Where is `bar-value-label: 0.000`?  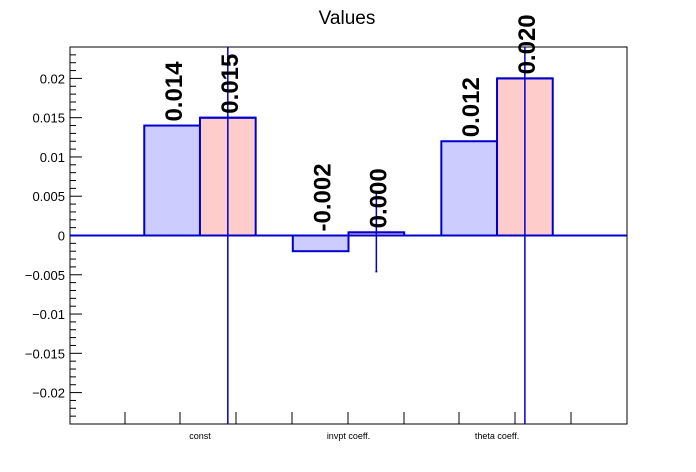
bar-value-label: 0.000 is located at coordinates (378, 198).